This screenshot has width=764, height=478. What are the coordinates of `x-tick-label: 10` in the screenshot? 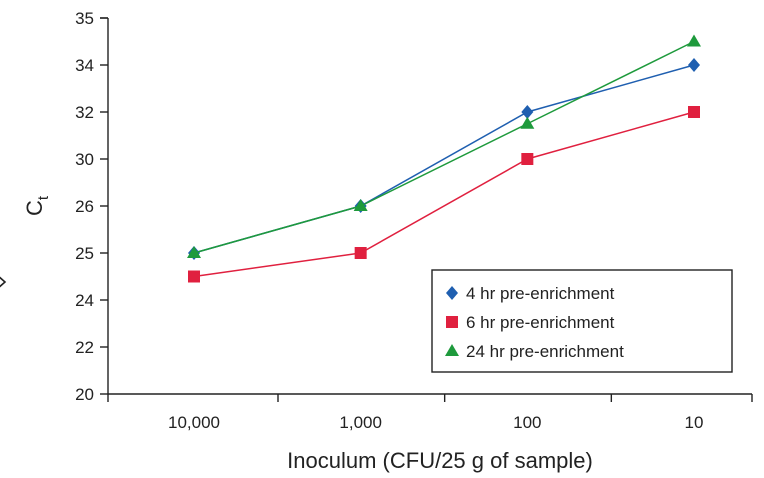 It's located at (694, 422).